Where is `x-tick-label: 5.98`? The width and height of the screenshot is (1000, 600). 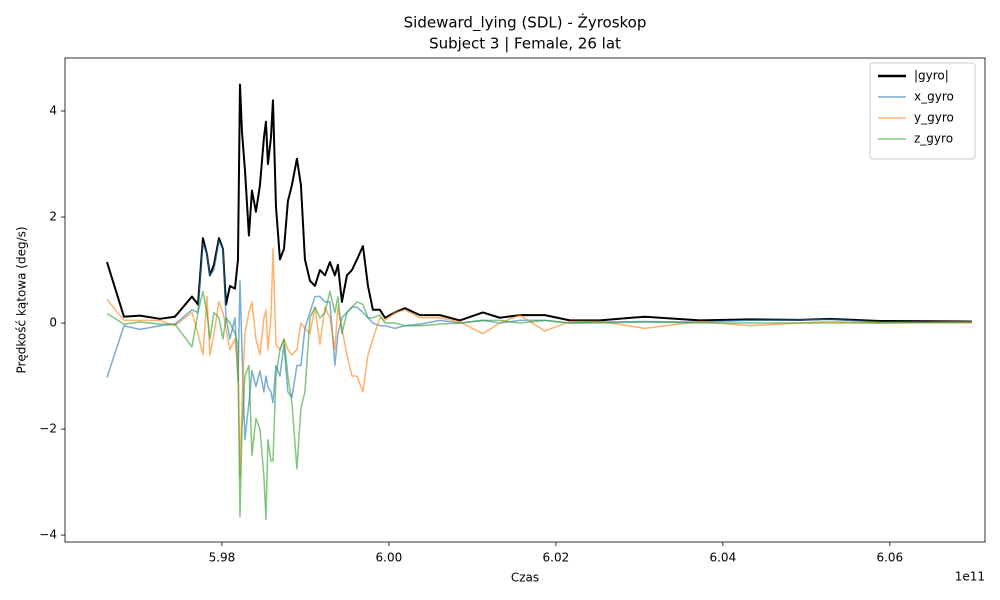 x-tick-label: 5.98 is located at coordinates (222, 558).